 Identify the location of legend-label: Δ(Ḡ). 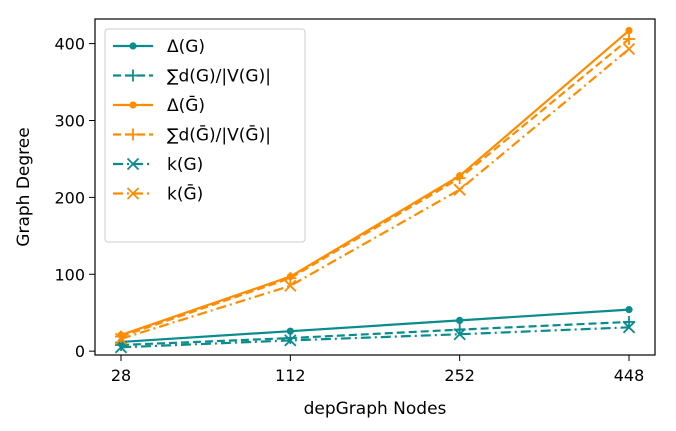
(186, 105).